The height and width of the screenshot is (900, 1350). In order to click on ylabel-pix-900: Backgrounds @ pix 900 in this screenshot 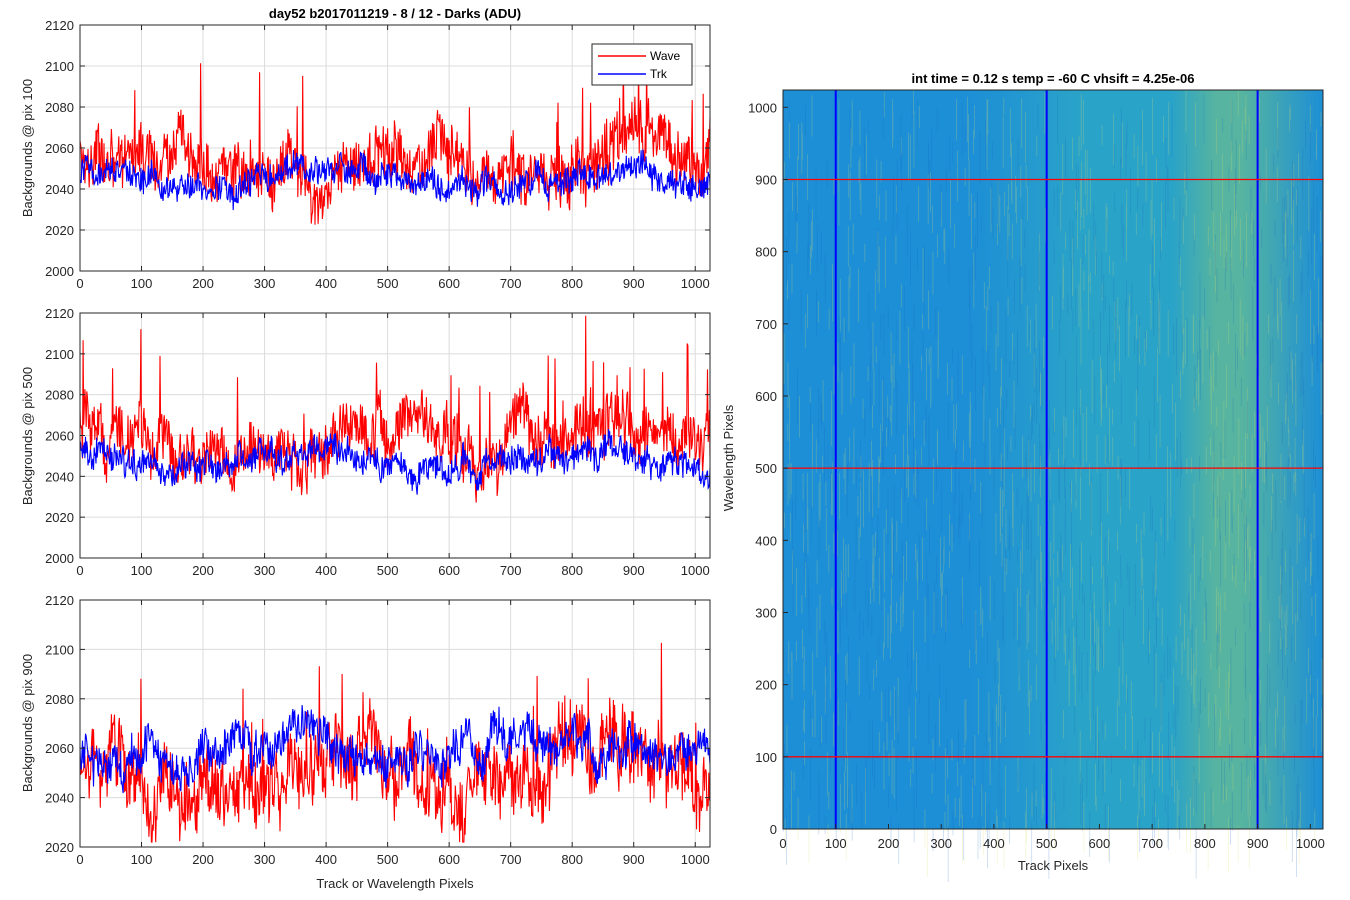, I will do `click(27, 723)`.